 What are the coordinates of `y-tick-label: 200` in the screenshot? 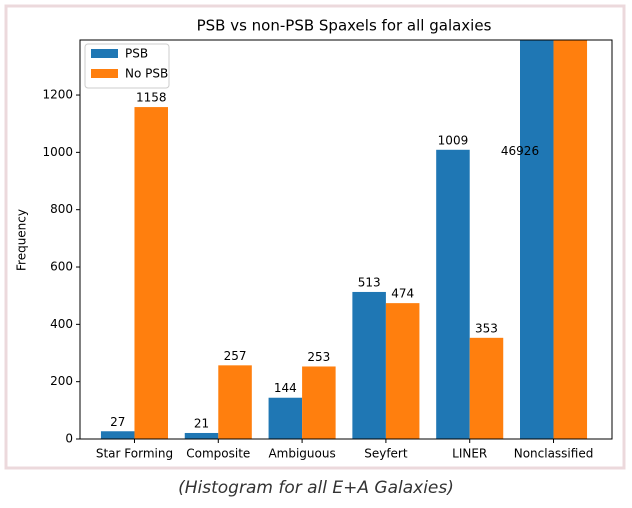 It's located at (61, 381).